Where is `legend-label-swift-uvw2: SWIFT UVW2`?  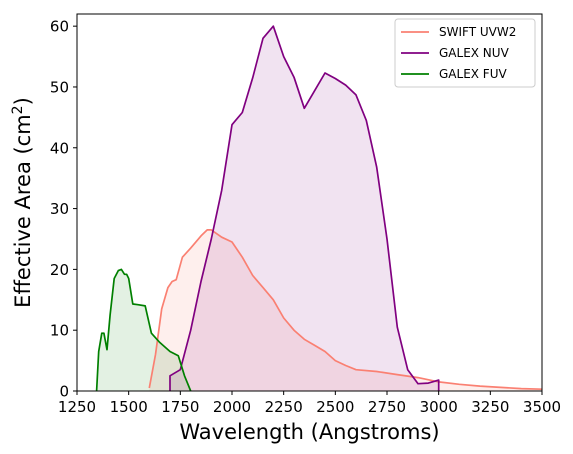
legend-label-swift-uvw2: SWIFT UVW2 is located at coordinates (477, 32).